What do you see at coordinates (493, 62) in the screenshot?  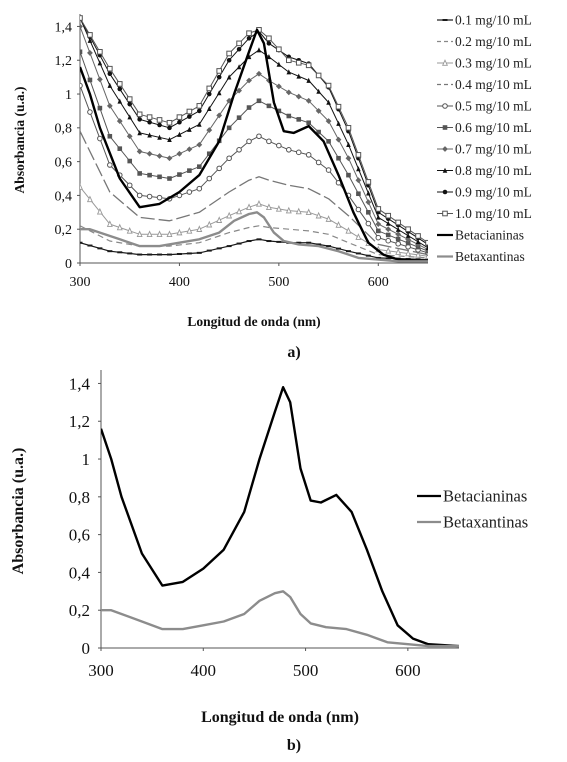 I see `legend-label: 0.3 mg/10 mL` at bounding box center [493, 62].